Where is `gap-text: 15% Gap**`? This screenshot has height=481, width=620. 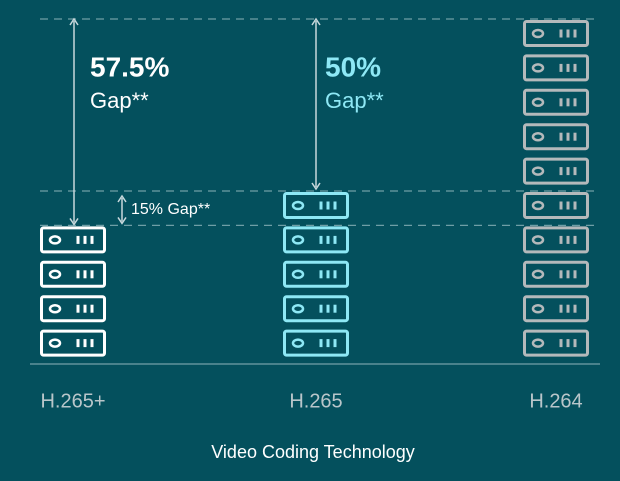 gap-text: 15% Gap** is located at coordinates (170, 209).